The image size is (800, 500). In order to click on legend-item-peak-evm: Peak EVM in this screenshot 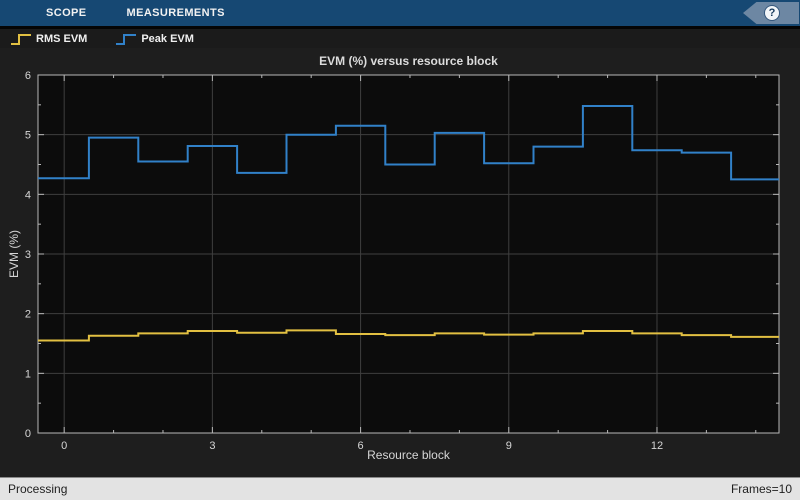, I will do `click(154, 39)`.